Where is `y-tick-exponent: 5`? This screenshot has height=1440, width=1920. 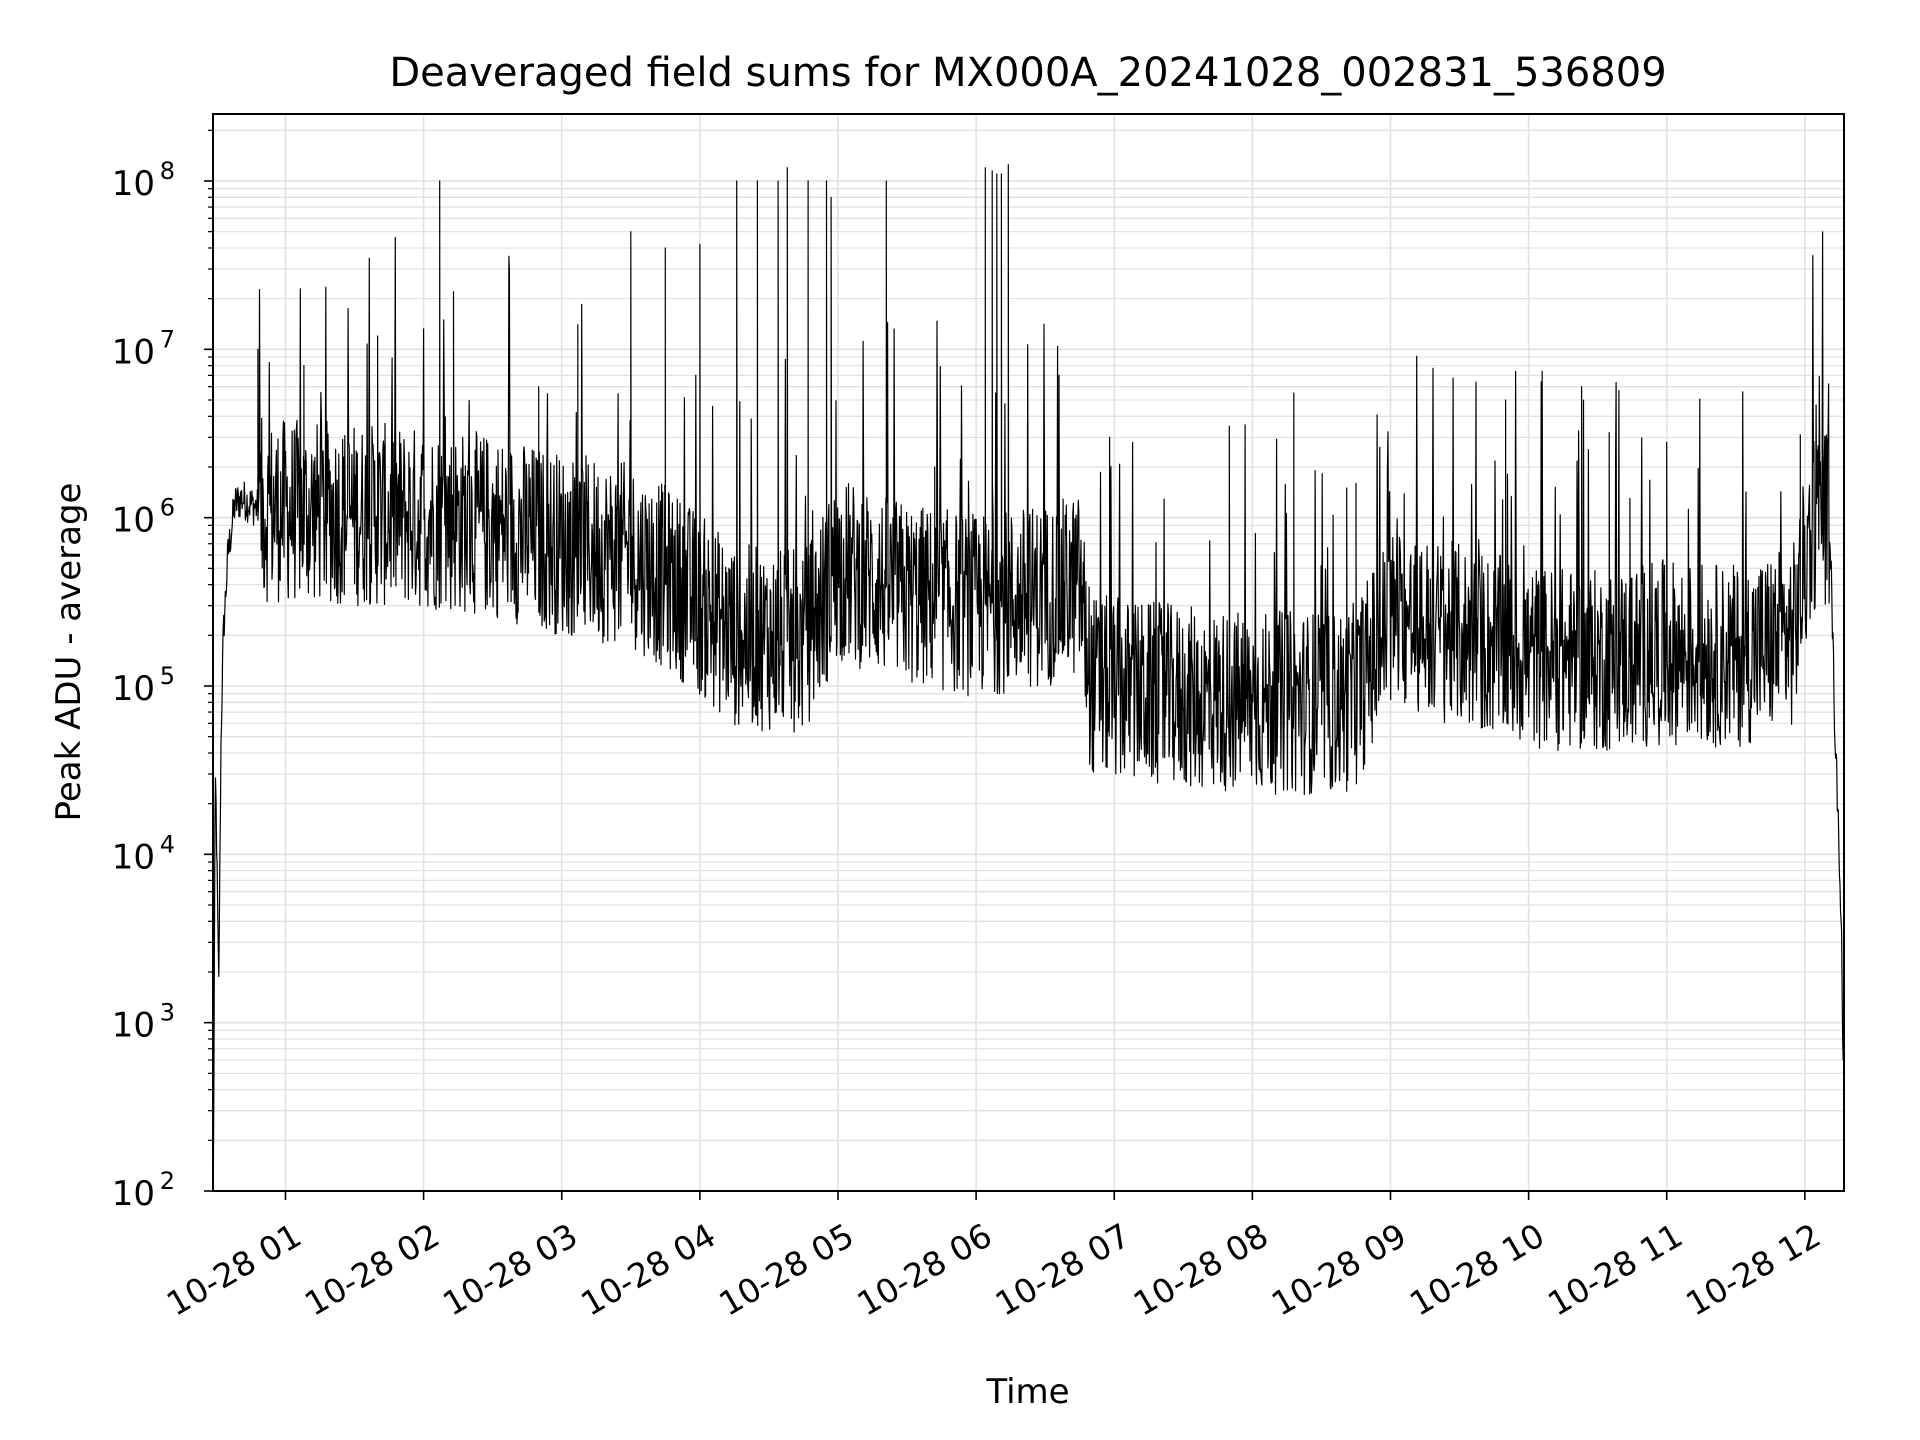
y-tick-exponent: 5 is located at coordinates (167, 676).